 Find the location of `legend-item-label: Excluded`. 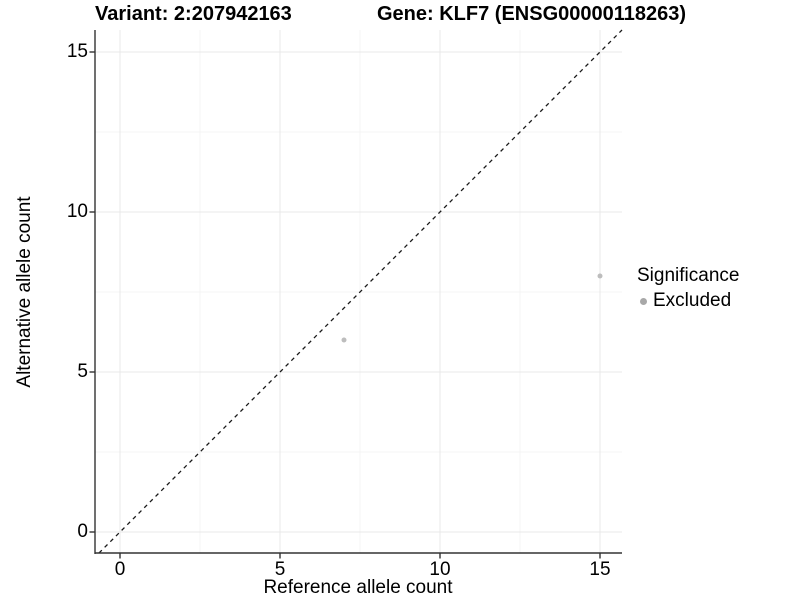

legend-item-label: Excluded is located at coordinates (692, 300).